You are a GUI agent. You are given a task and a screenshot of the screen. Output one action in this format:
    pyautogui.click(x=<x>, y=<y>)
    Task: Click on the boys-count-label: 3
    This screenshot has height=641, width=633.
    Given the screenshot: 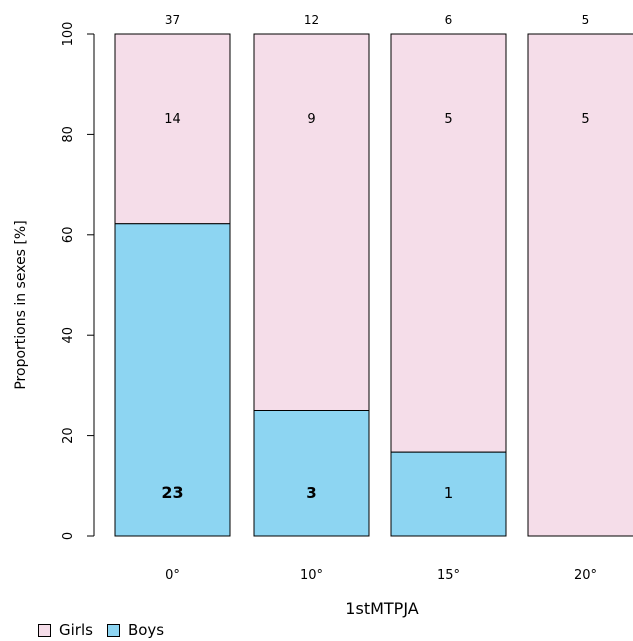 What is the action you would take?
    pyautogui.click(x=311, y=493)
    